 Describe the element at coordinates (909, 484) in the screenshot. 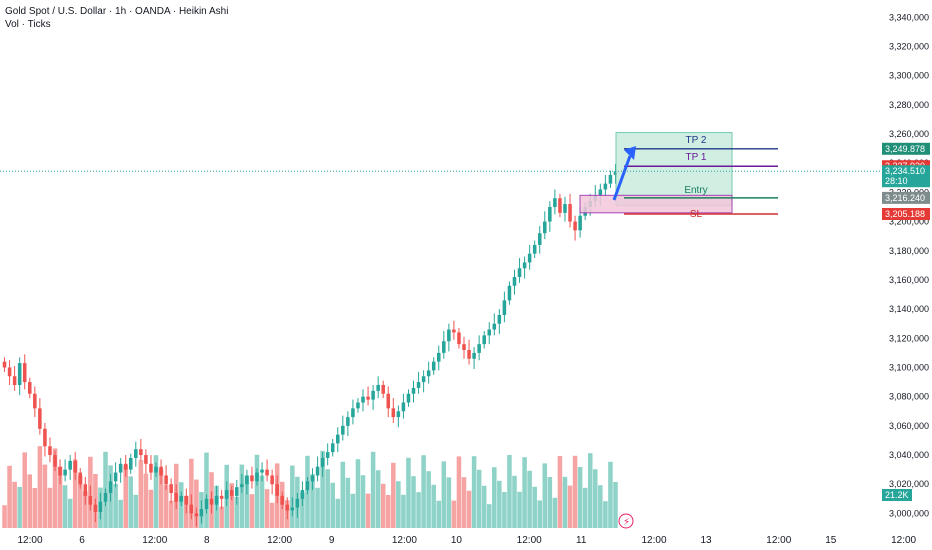

I see `y-tick-label: 3,020,000` at that location.